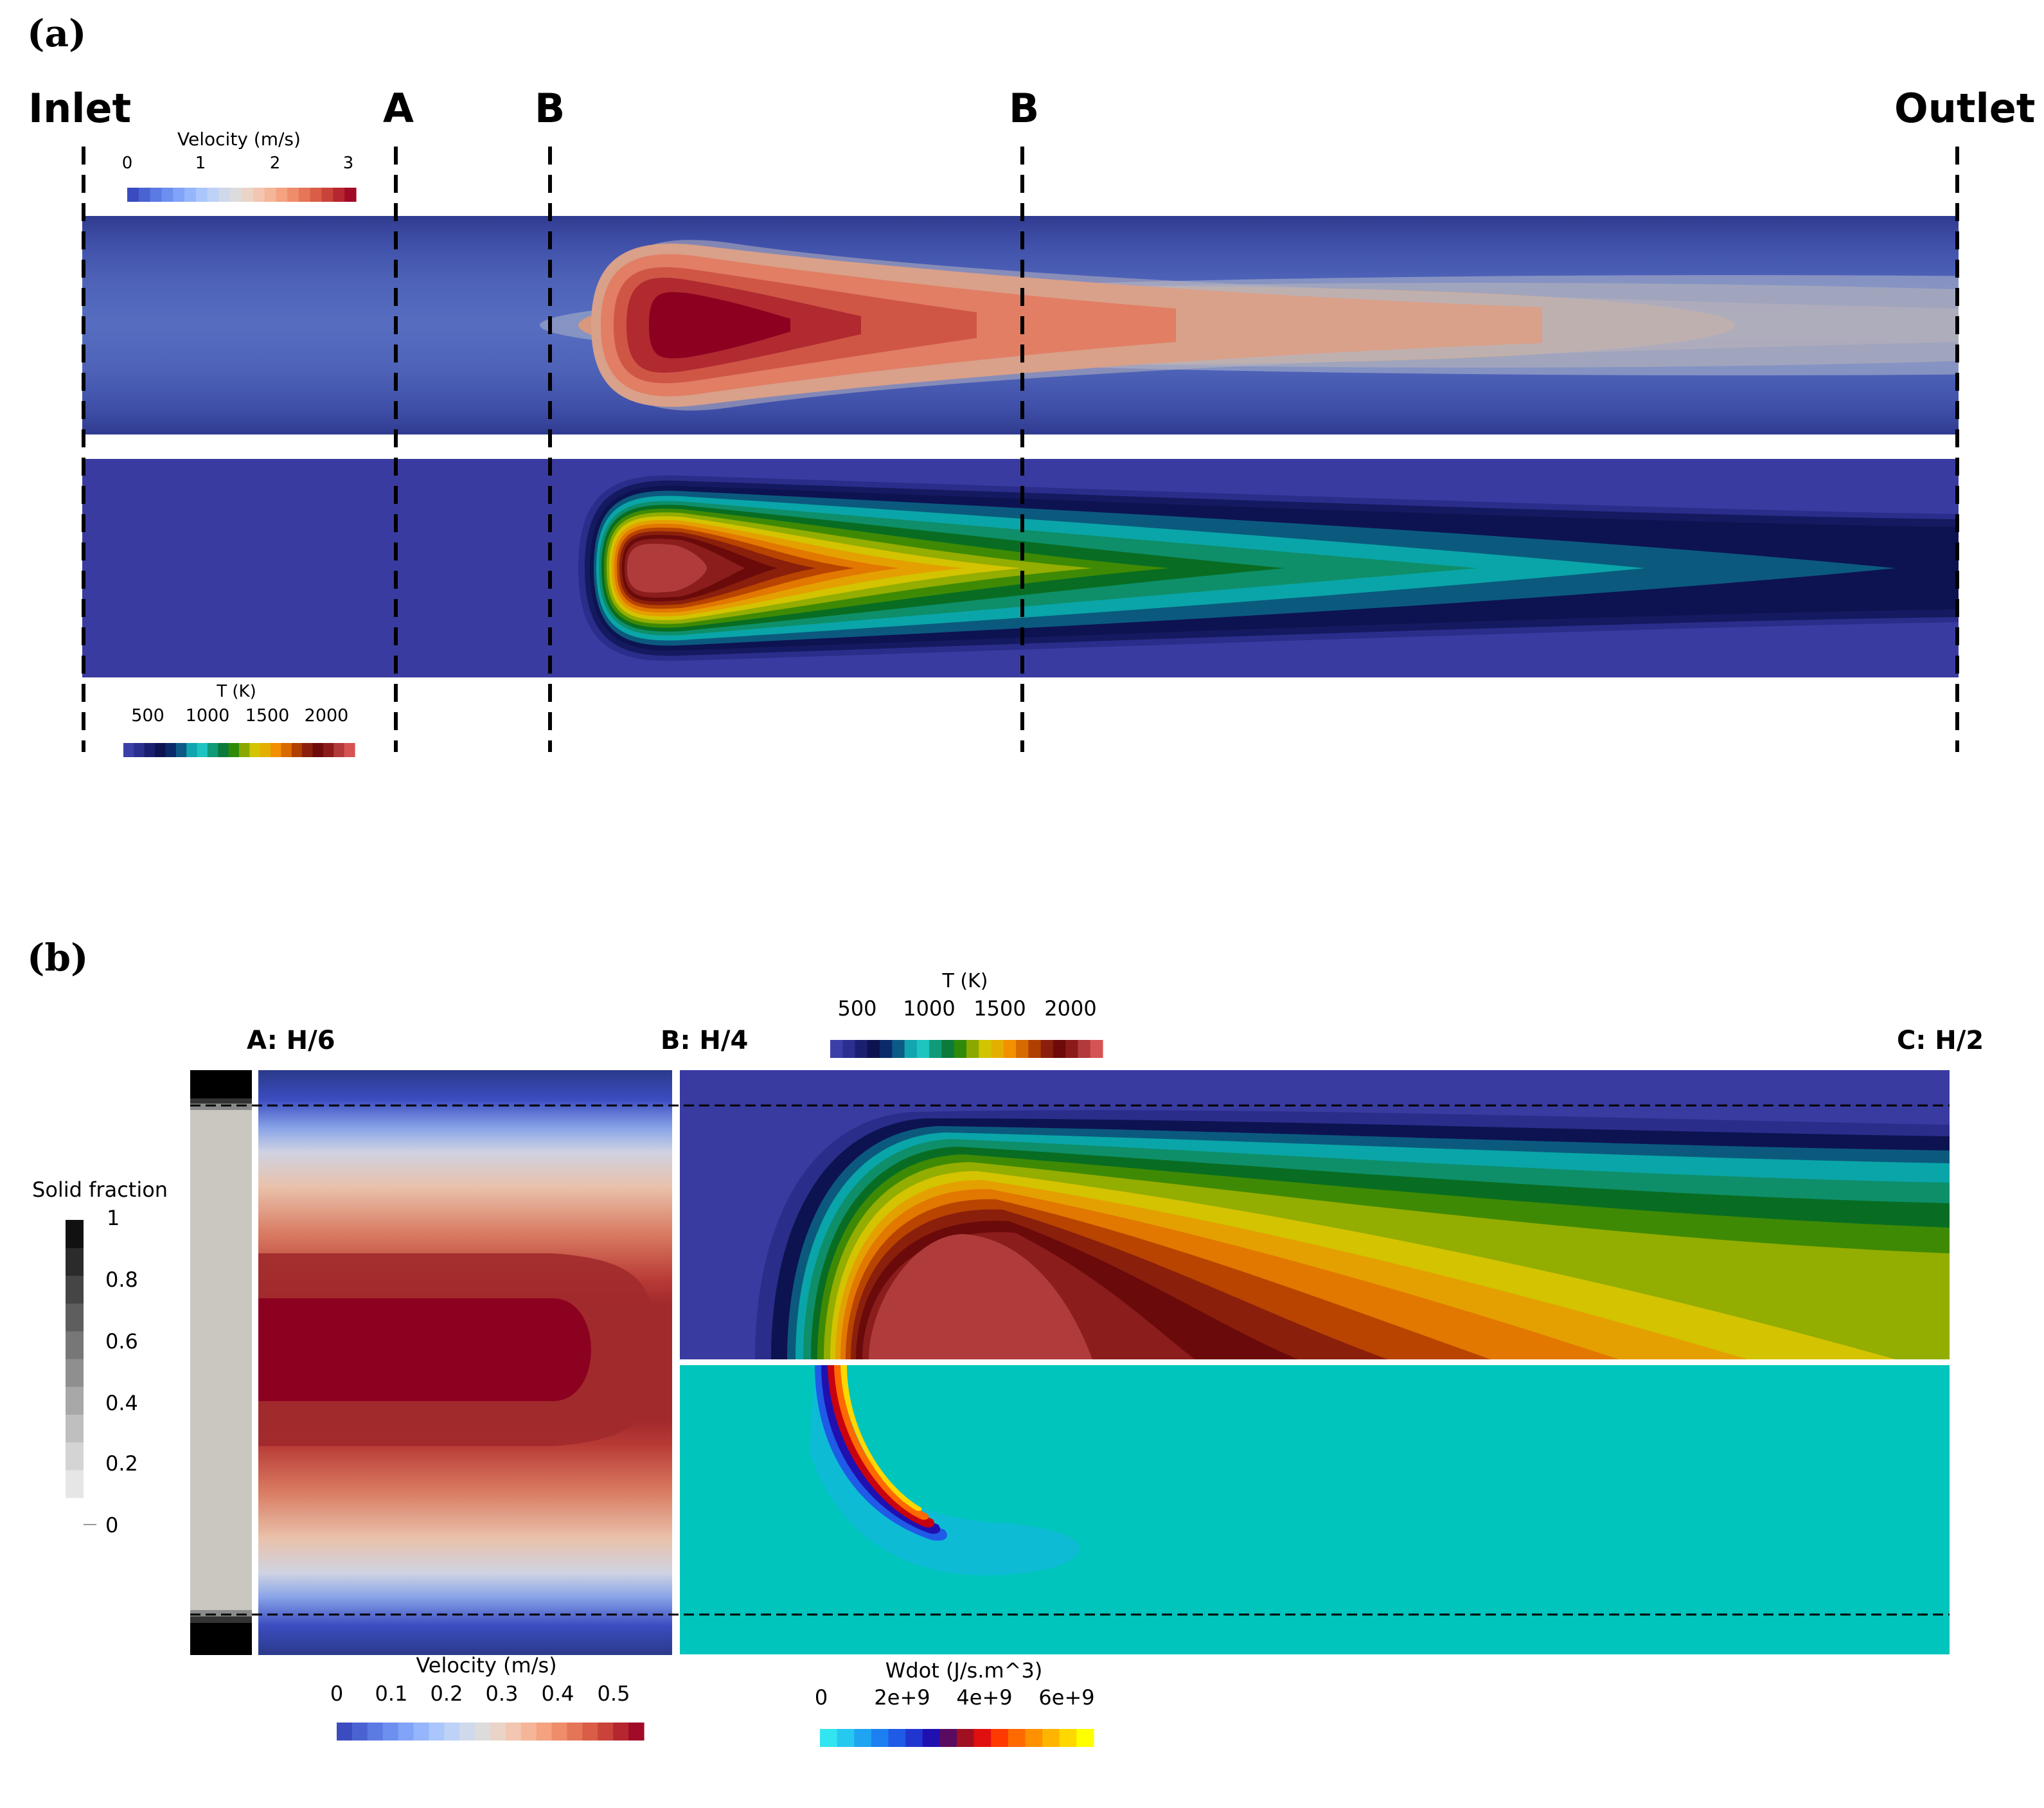  What do you see at coordinates (113, 1218) in the screenshot?
I see `solid-fraction-colorbar-tick: 1` at bounding box center [113, 1218].